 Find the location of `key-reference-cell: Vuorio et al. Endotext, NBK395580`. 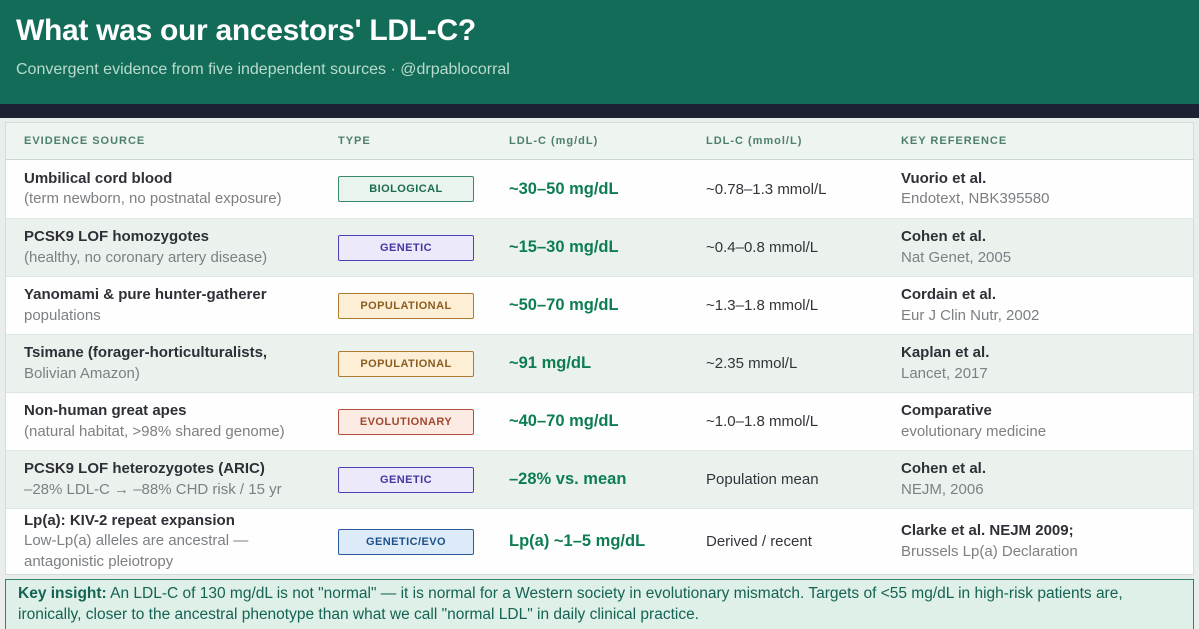

key-reference-cell: Vuorio et al. Endotext, NBK395580 is located at coordinates (1047, 189).